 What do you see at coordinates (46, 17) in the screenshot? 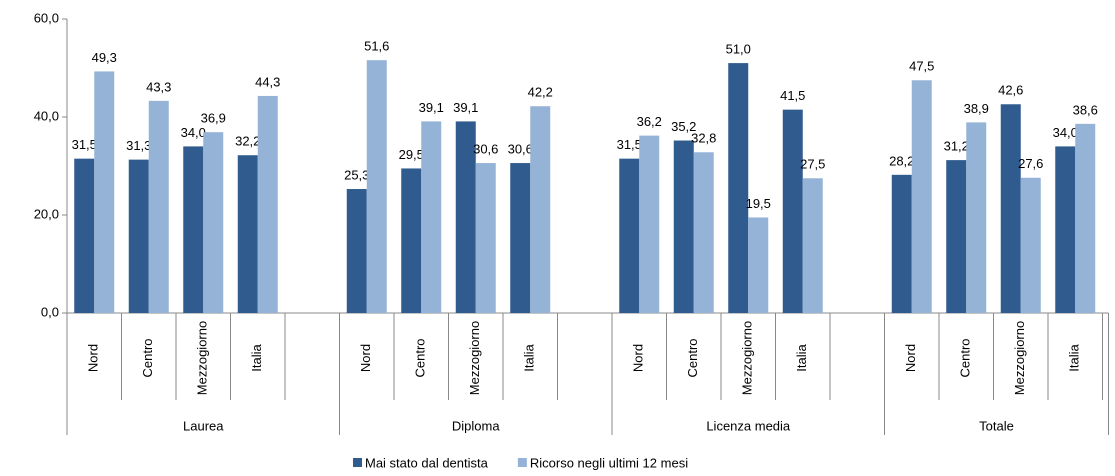
I see `y-tick-label: 60,0` at bounding box center [46, 17].